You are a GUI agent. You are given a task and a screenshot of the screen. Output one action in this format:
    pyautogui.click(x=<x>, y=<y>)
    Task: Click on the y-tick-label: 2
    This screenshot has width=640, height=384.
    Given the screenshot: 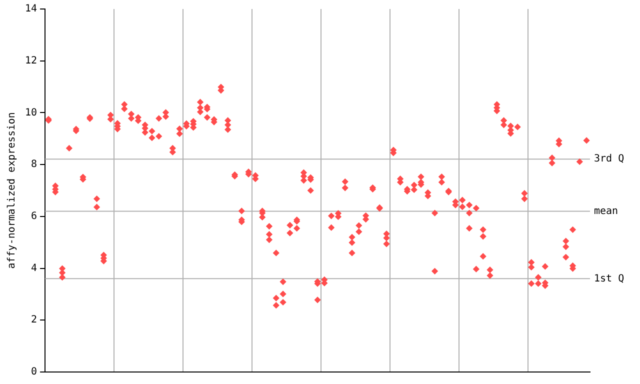 What is the action you would take?
    pyautogui.click(x=34, y=320)
    